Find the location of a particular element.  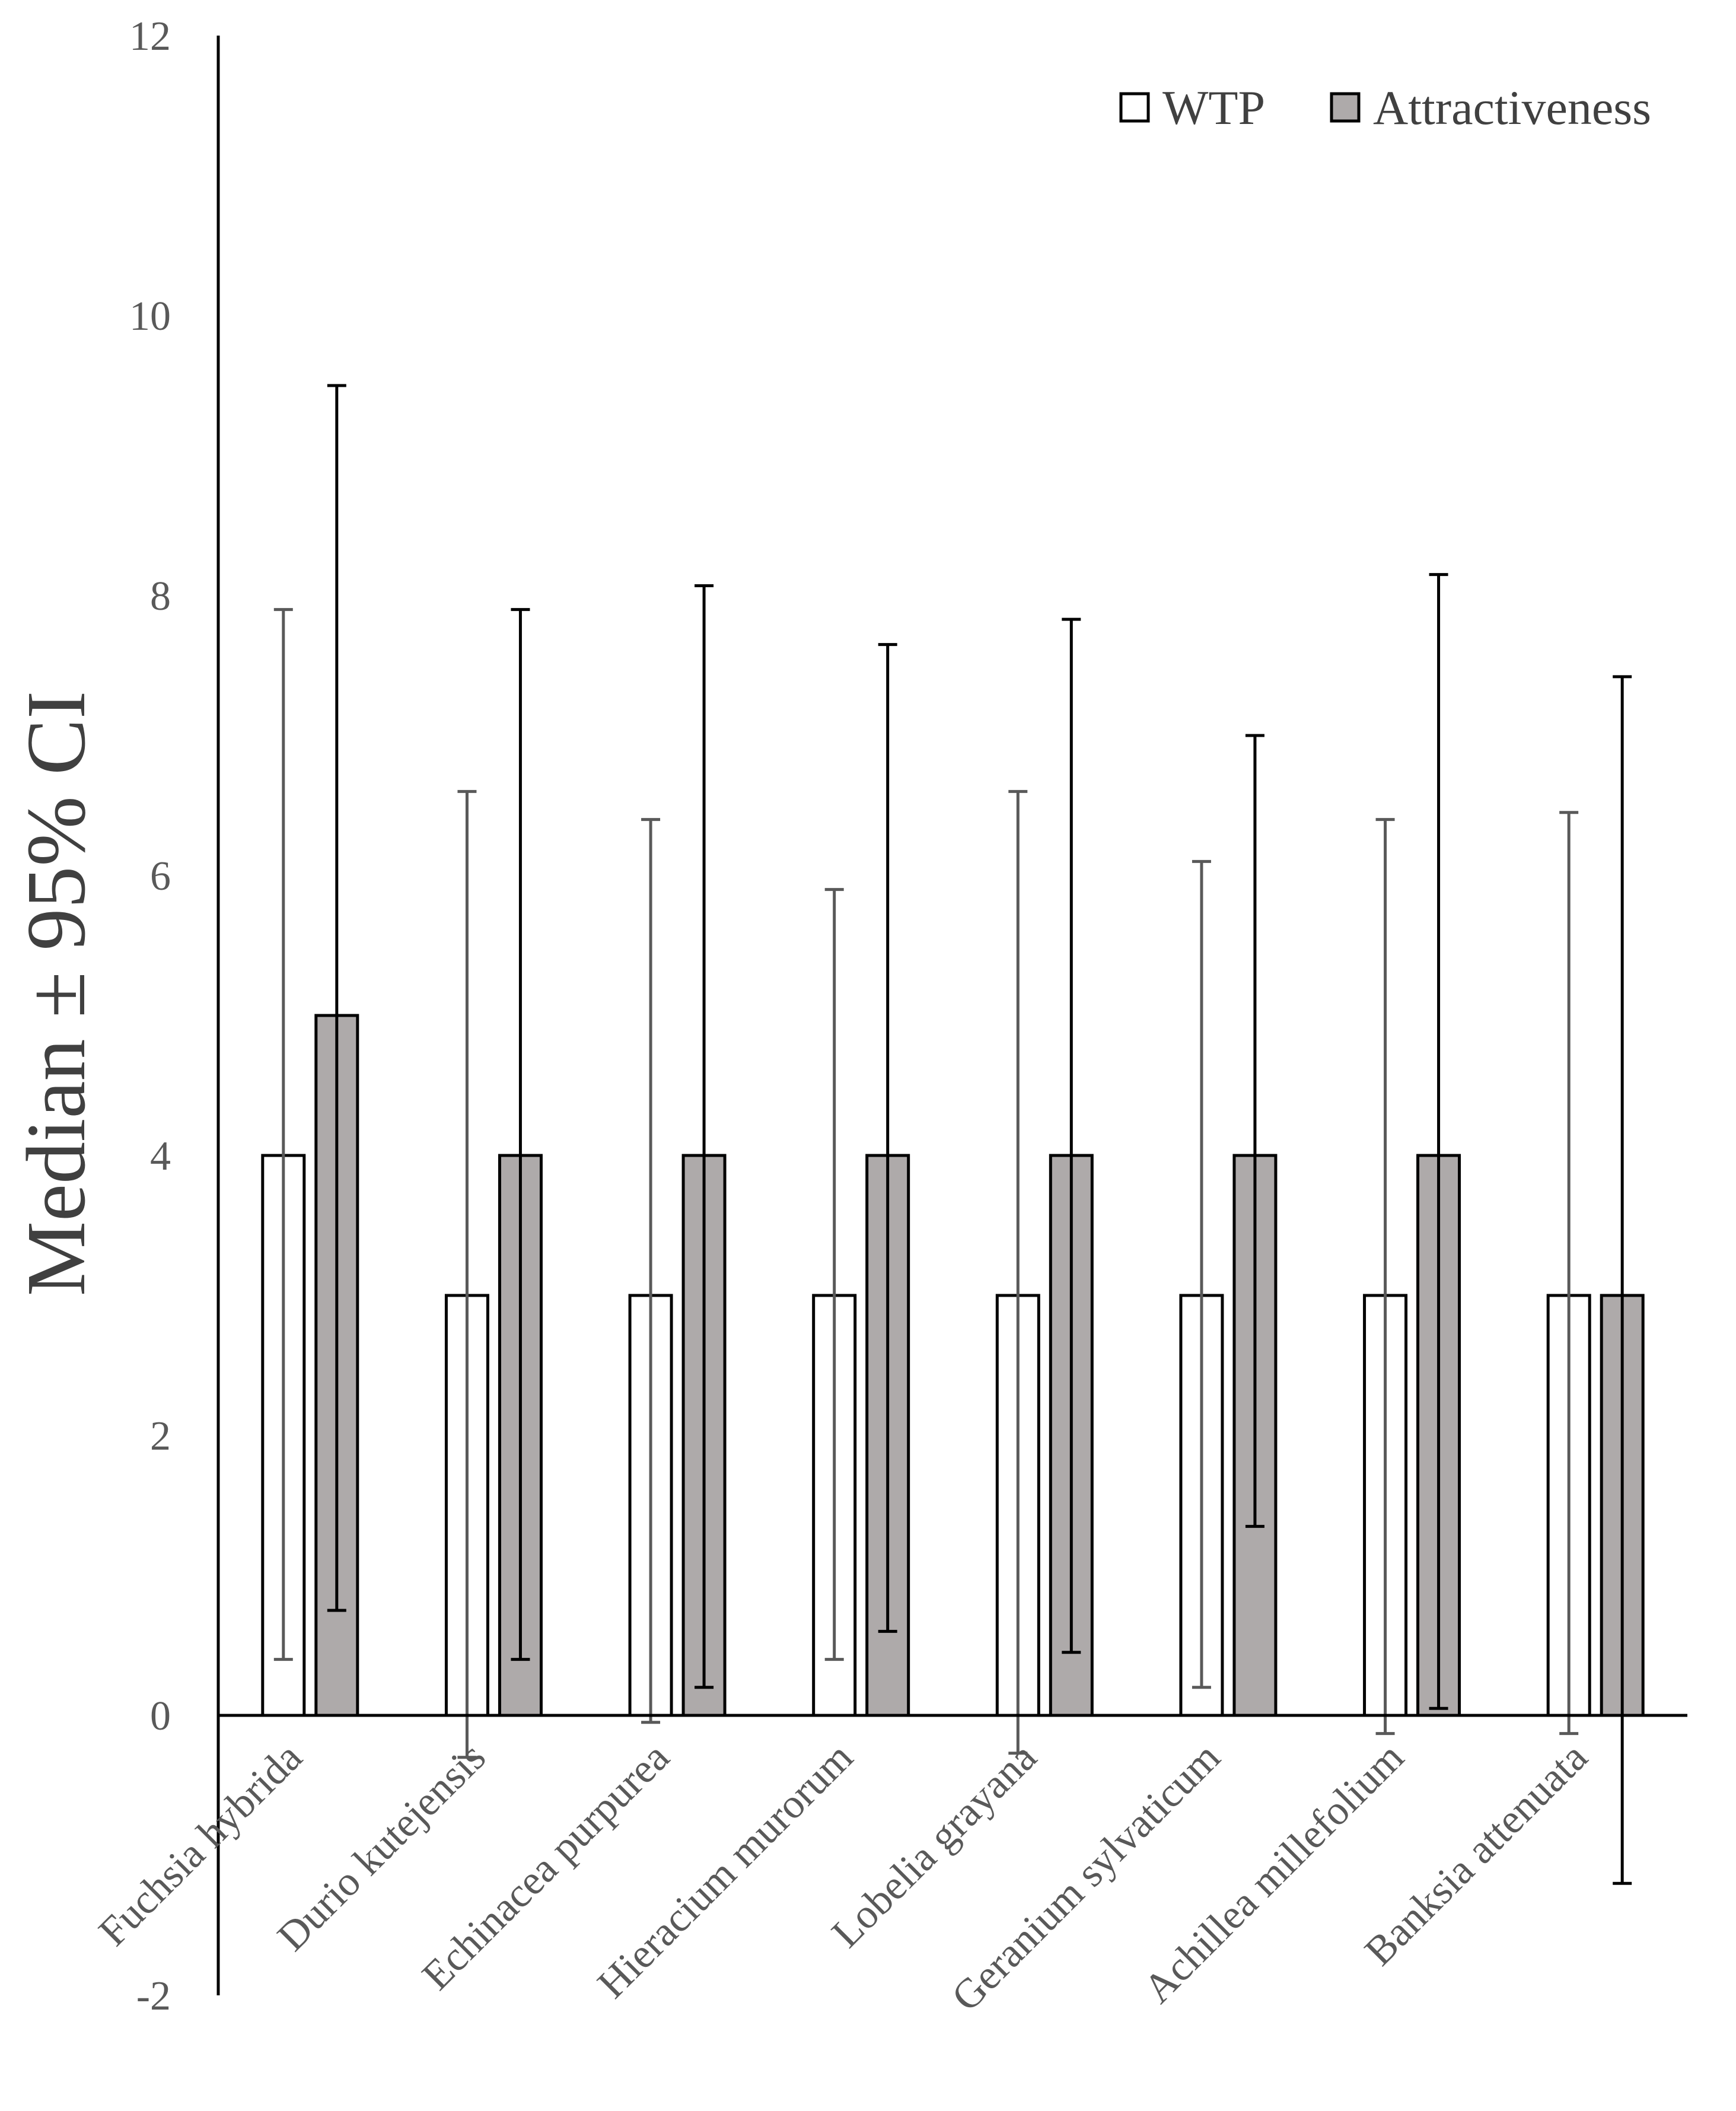

y-tick-label: 12 is located at coordinates (150, 36).